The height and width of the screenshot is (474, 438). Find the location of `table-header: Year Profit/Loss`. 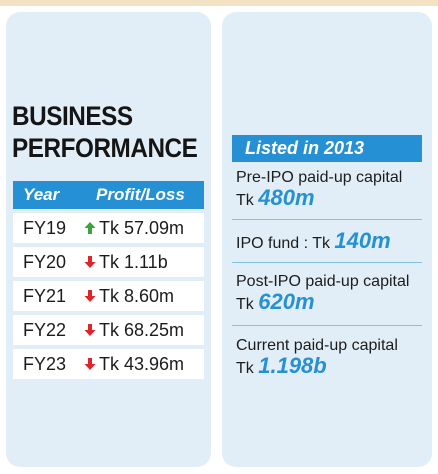

table-header: Year Profit/Loss is located at coordinates (108, 195).